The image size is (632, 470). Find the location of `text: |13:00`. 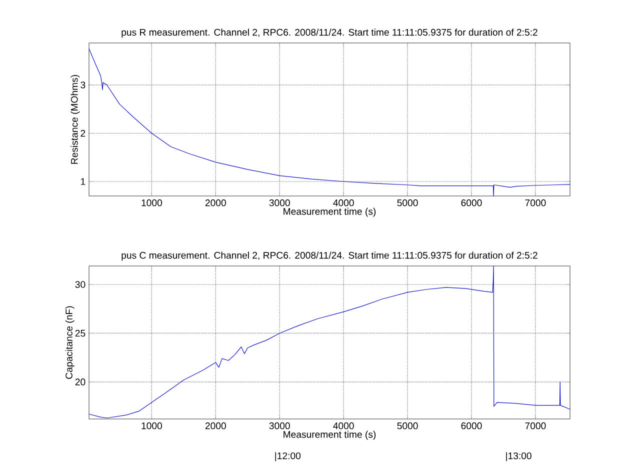

text: |13:00 is located at coordinates (519, 457).